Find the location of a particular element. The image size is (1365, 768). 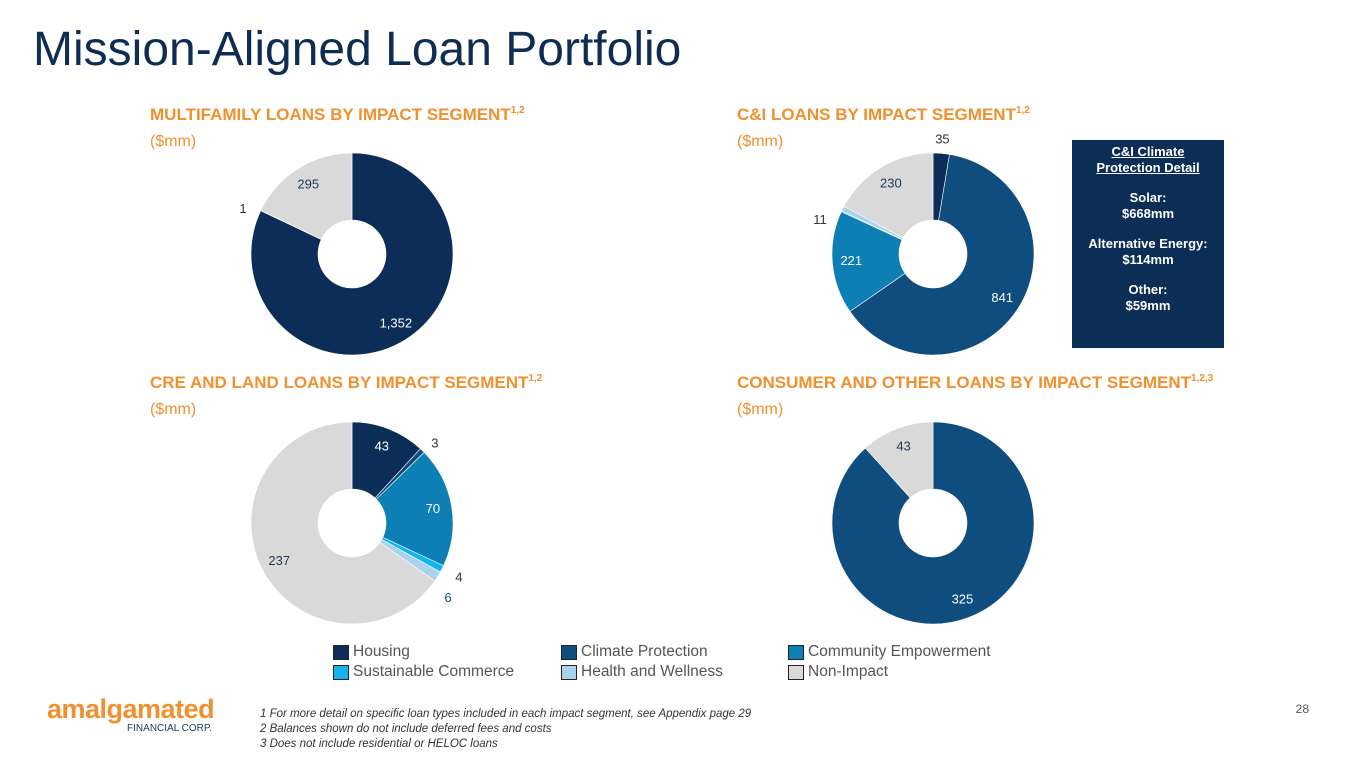

donut-label-sustainable-commerce: 4 is located at coordinates (458, 577).